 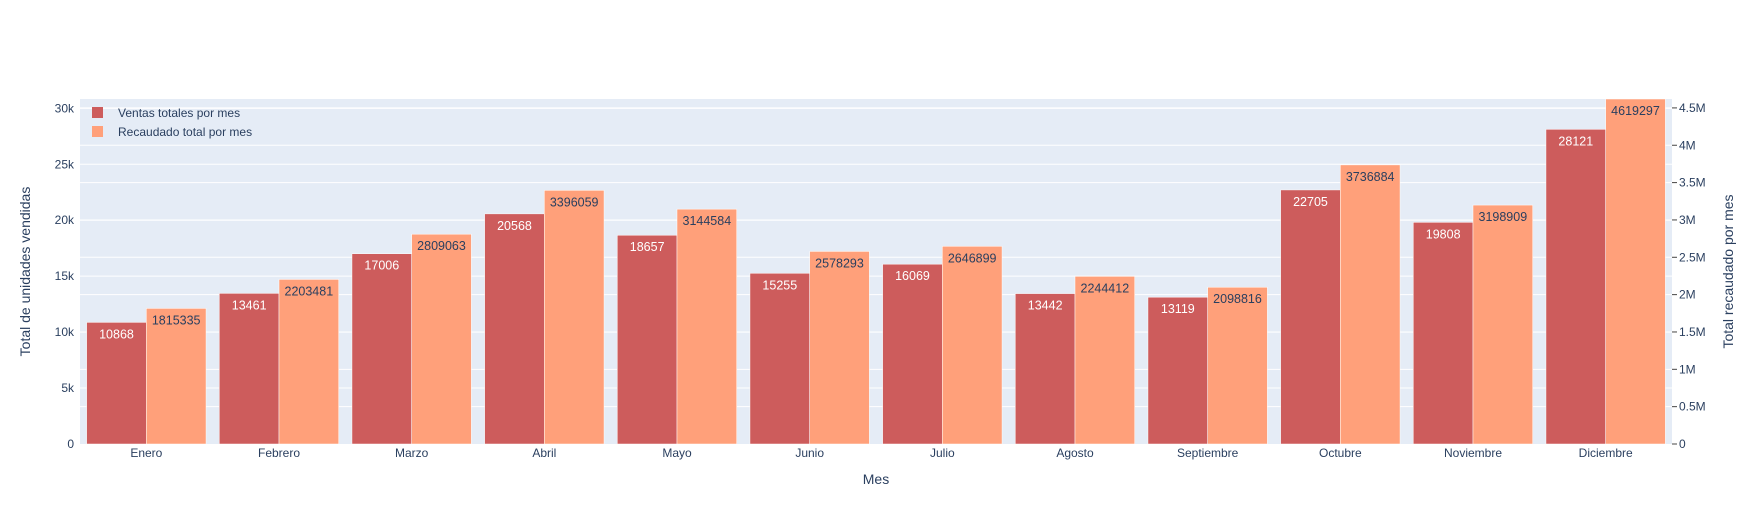 I want to click on left-y-tick-label: 25k, so click(x=65, y=164).